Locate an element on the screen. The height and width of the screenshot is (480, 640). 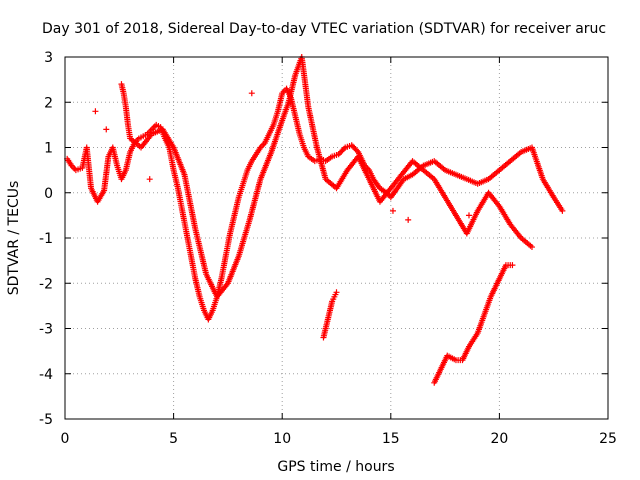
y-axis-label: SDTVAR / TECUs is located at coordinates (14, 238).